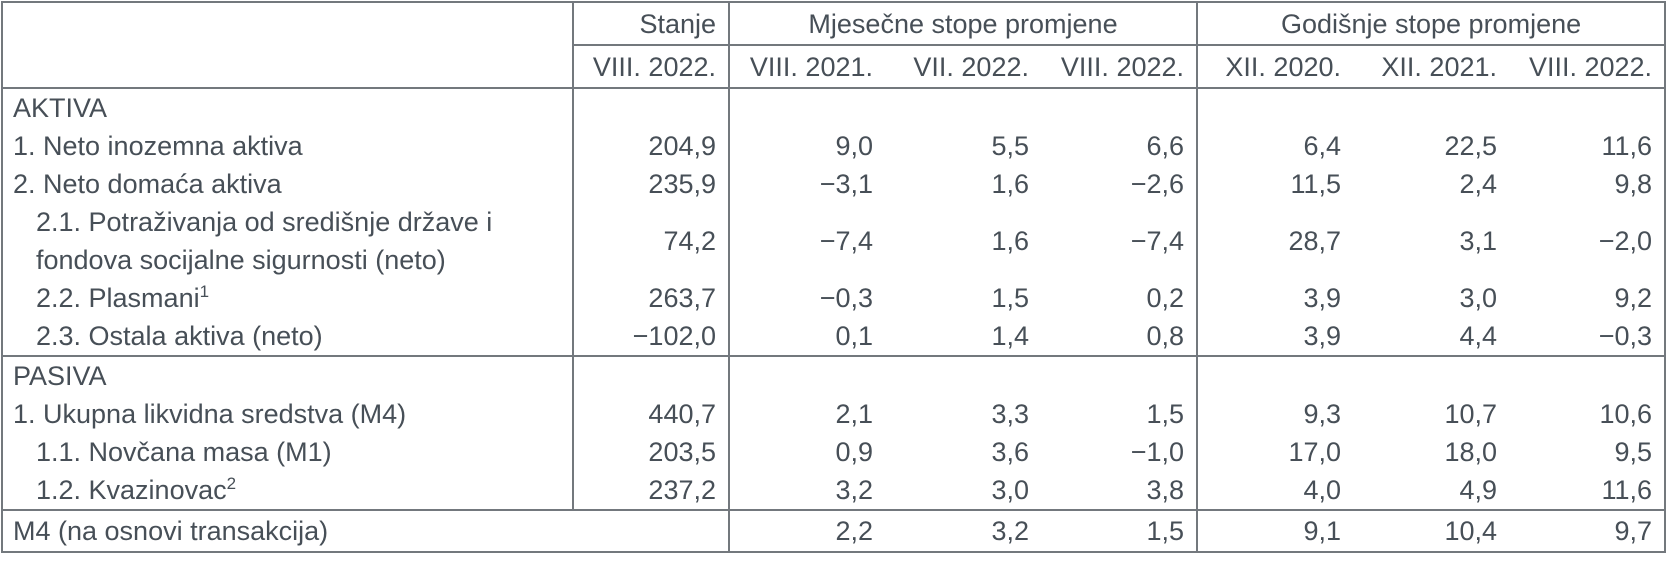  What do you see at coordinates (806, 530) in the screenshot?
I see `value-cell: 2,2` at bounding box center [806, 530].